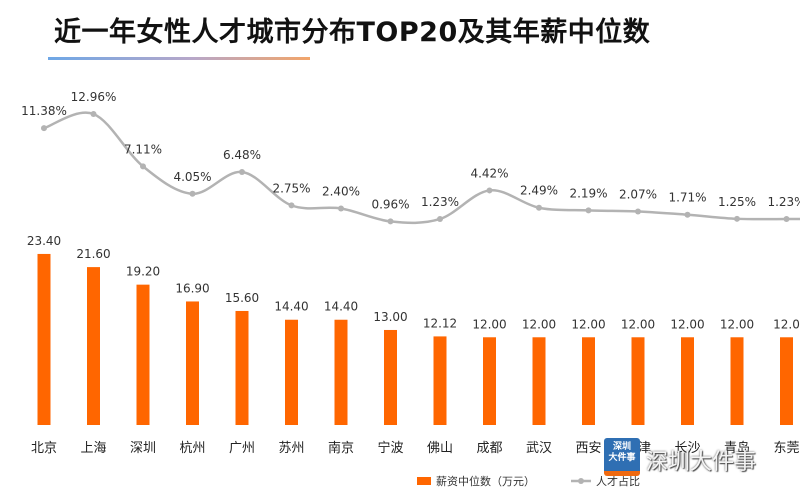 This screenshot has width=800, height=491. Describe the element at coordinates (737, 448) in the screenshot. I see `category-label: 青岛` at that location.